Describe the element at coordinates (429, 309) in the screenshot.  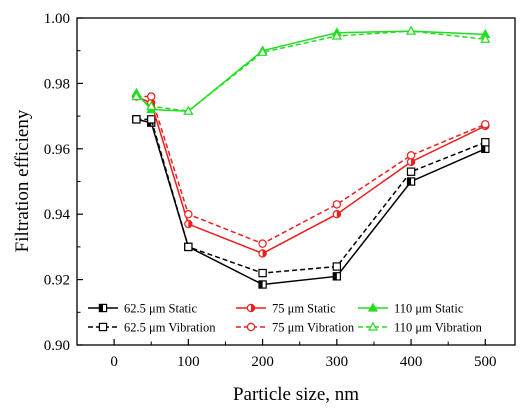
I see `legend-label: 110 μm Static` at that location.